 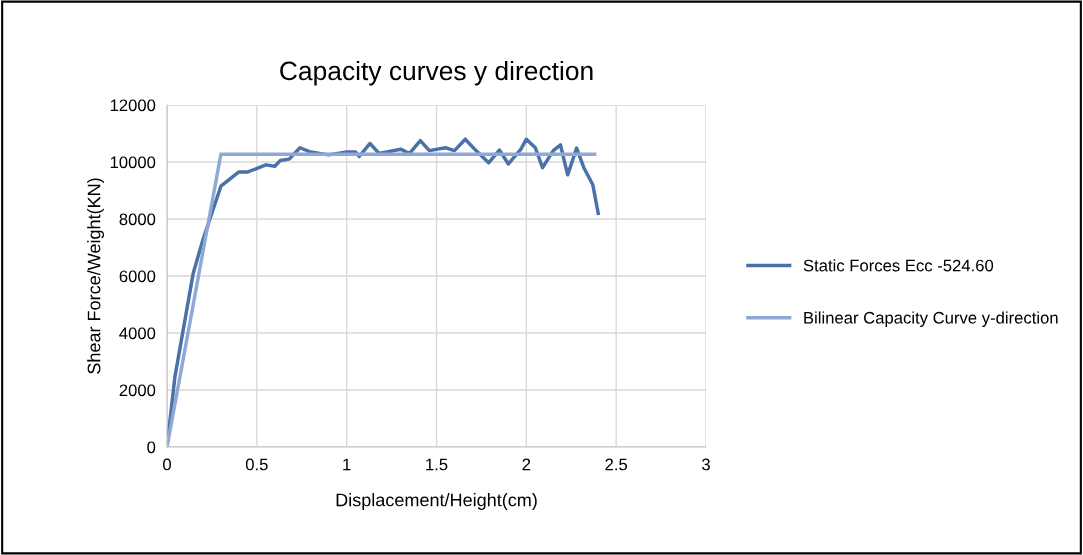 What do you see at coordinates (436, 73) in the screenshot?
I see `chart-title: Capacity curves y direction` at bounding box center [436, 73].